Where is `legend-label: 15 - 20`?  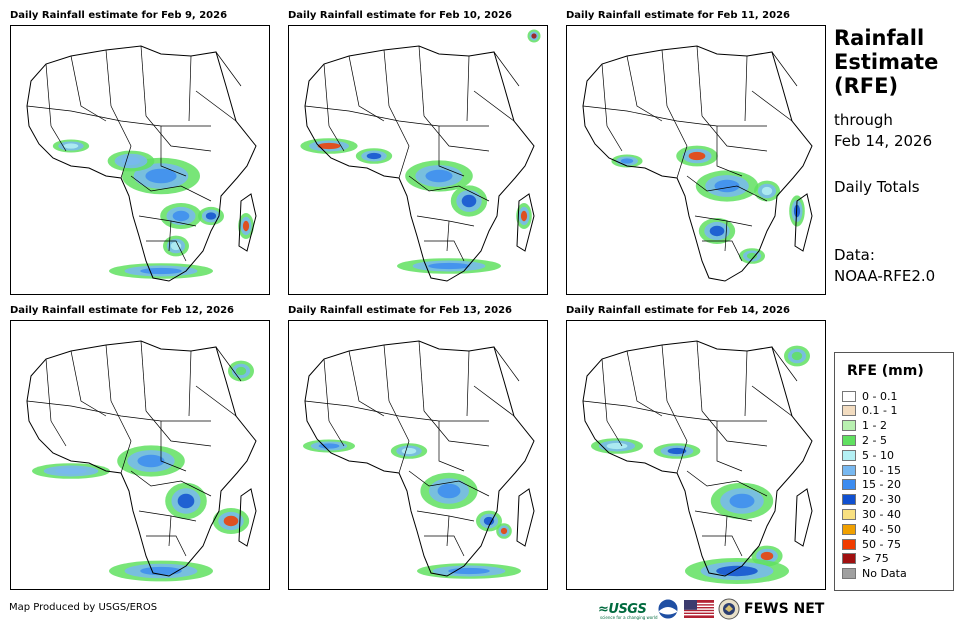 legend-label: 15 - 20 is located at coordinates (881, 485).